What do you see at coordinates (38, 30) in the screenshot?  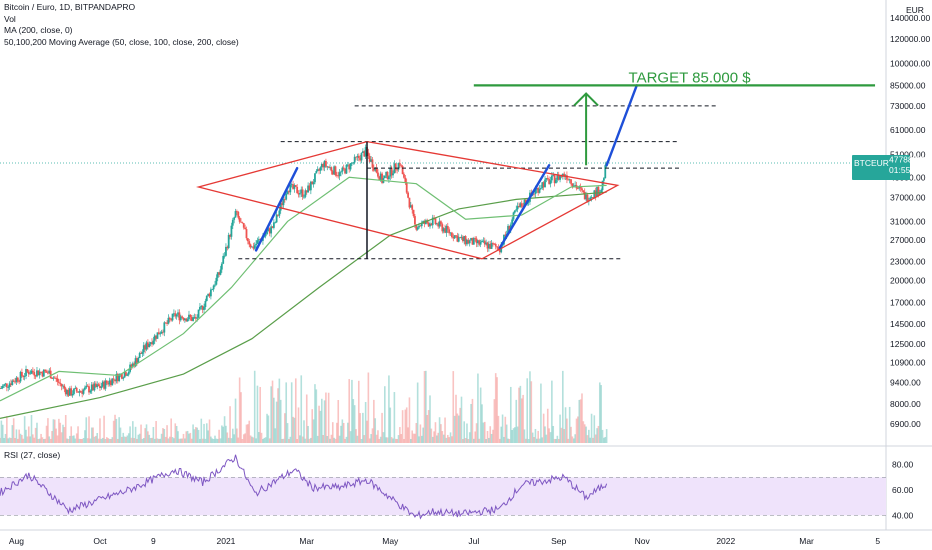 I see `legend-ma: MA (200, close, 0)` at bounding box center [38, 30].